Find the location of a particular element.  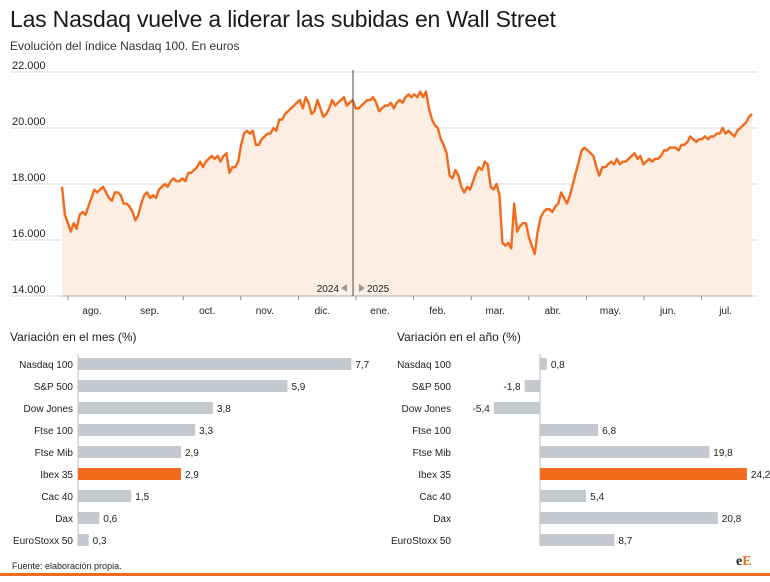

x-tick-label: jun. is located at coordinates (667, 311).